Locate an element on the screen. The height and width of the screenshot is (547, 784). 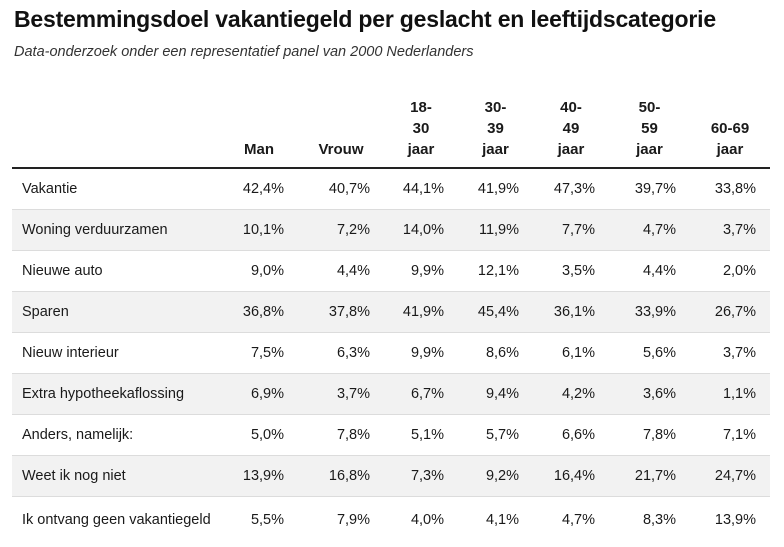
table-cell-value: 7,5% is located at coordinates (259, 353).